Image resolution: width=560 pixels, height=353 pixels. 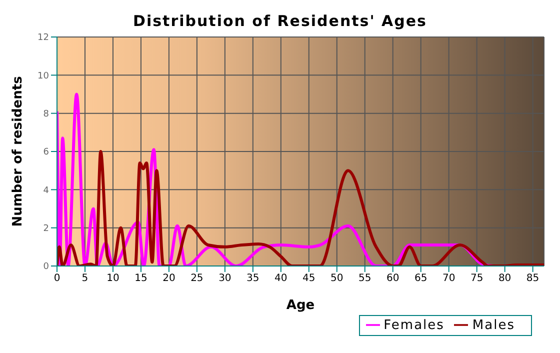 I want to click on x-axis-title: Age, so click(x=300, y=305).